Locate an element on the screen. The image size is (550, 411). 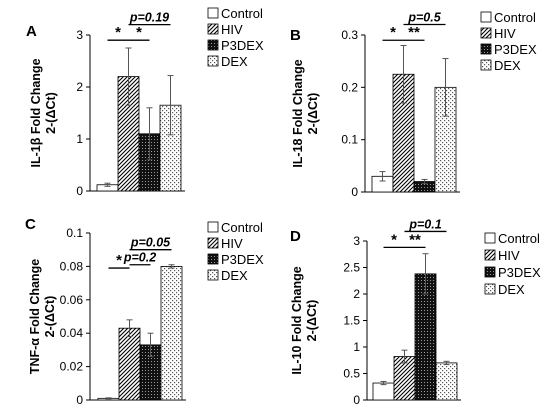
y-tick-label: 1.5 is located at coordinates (351, 321).